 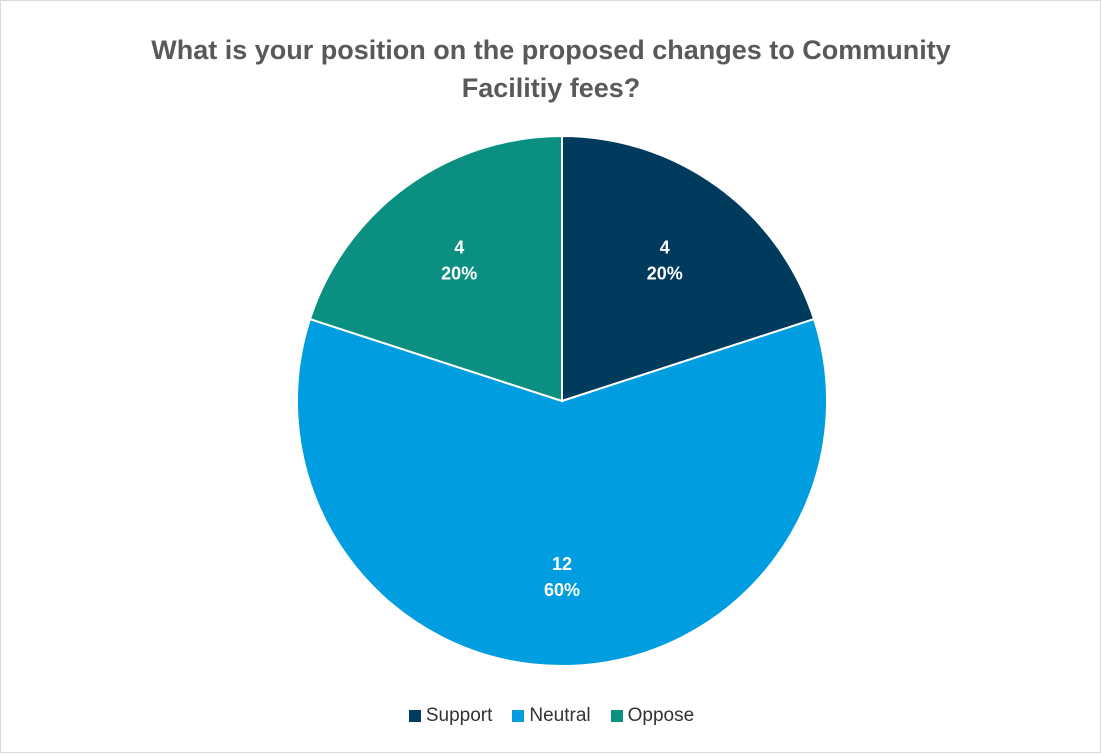 I want to click on legend: Support Neutral Oppose, so click(x=551, y=716).